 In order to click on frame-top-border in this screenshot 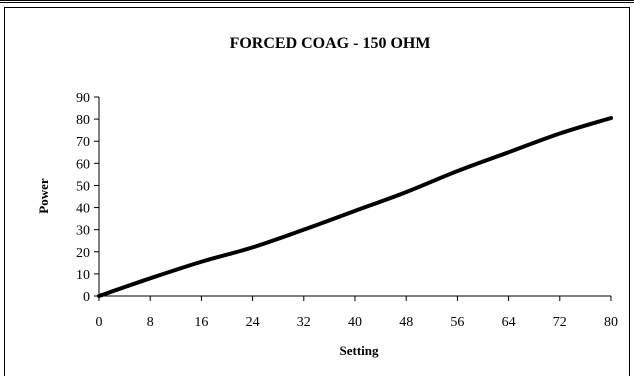, I will do `click(317, 1)`.